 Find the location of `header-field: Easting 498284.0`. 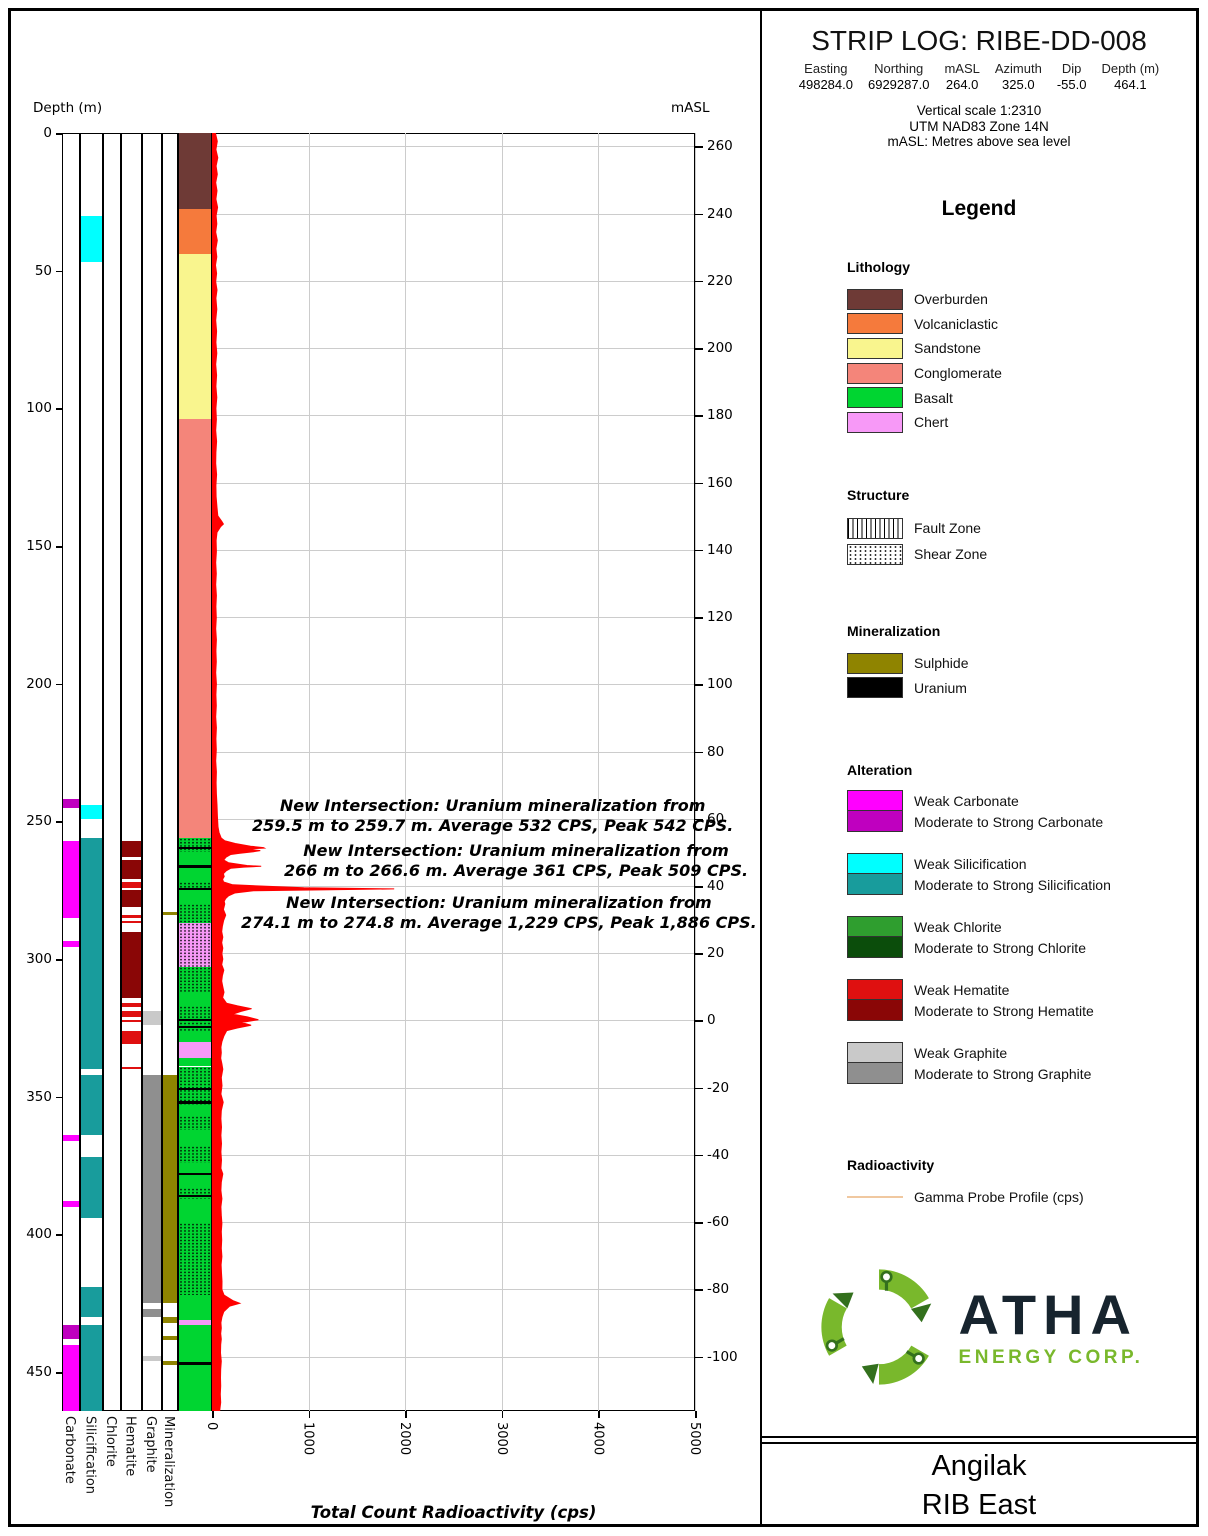

header-field: Easting 498284.0 is located at coordinates (826, 76).